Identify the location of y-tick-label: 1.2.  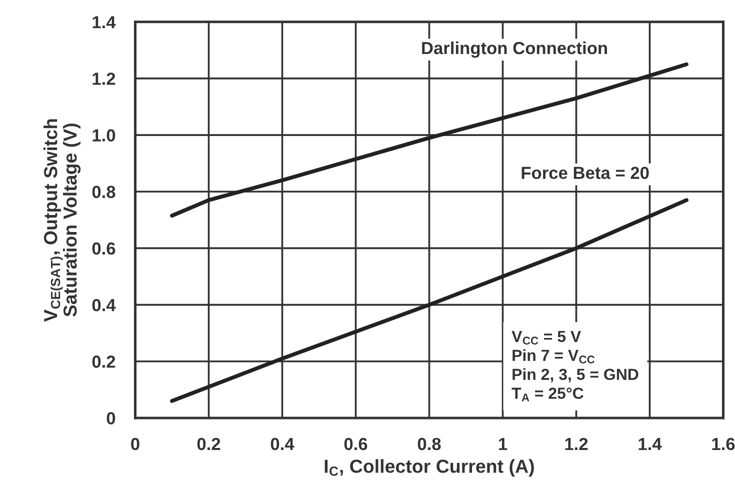
(104, 78).